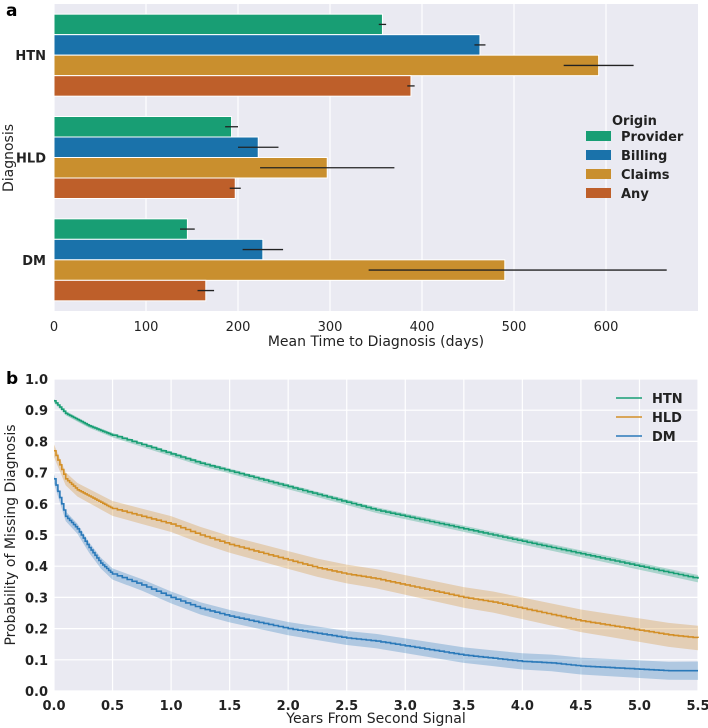 Image resolution: width=708 pixels, height=728 pixels. What do you see at coordinates (34, 261) in the screenshot?
I see `panel-a-y-tick-dm: DM` at bounding box center [34, 261].